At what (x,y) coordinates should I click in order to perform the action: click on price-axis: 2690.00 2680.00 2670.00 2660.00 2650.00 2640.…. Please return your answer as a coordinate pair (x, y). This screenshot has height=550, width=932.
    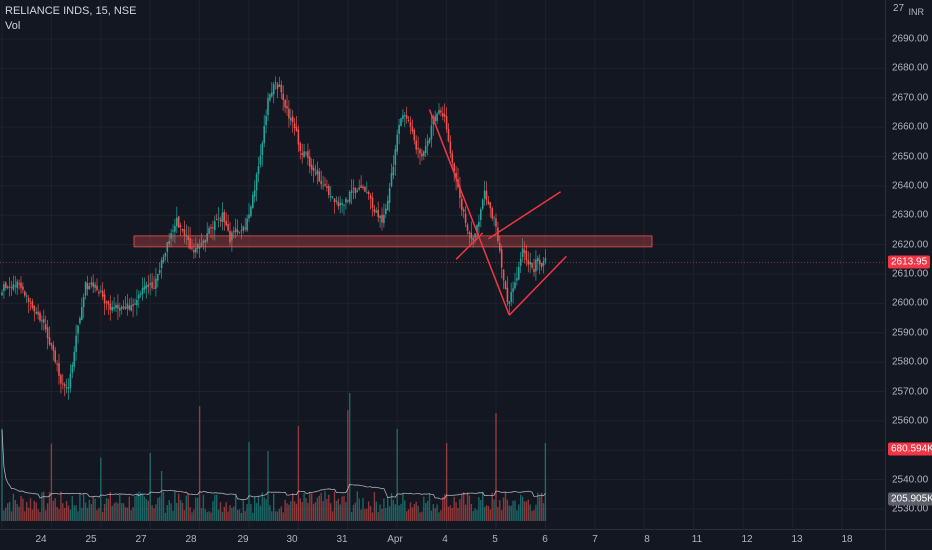
    Looking at the image, I should click on (908, 264).